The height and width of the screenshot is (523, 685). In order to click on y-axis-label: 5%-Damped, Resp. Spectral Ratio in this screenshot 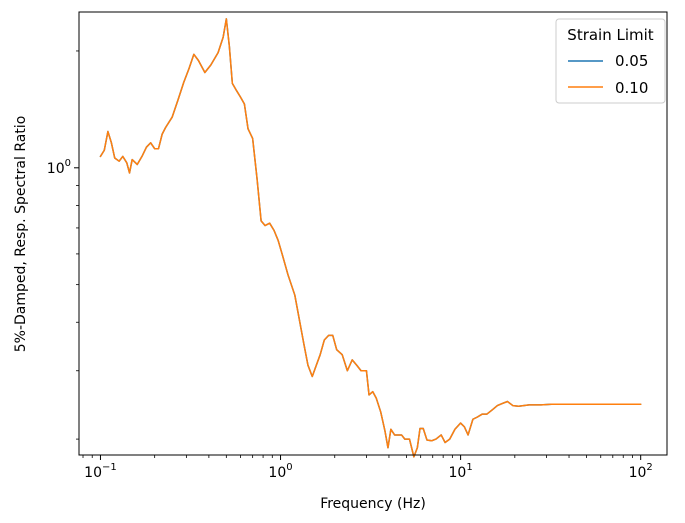, I will do `click(21, 234)`.